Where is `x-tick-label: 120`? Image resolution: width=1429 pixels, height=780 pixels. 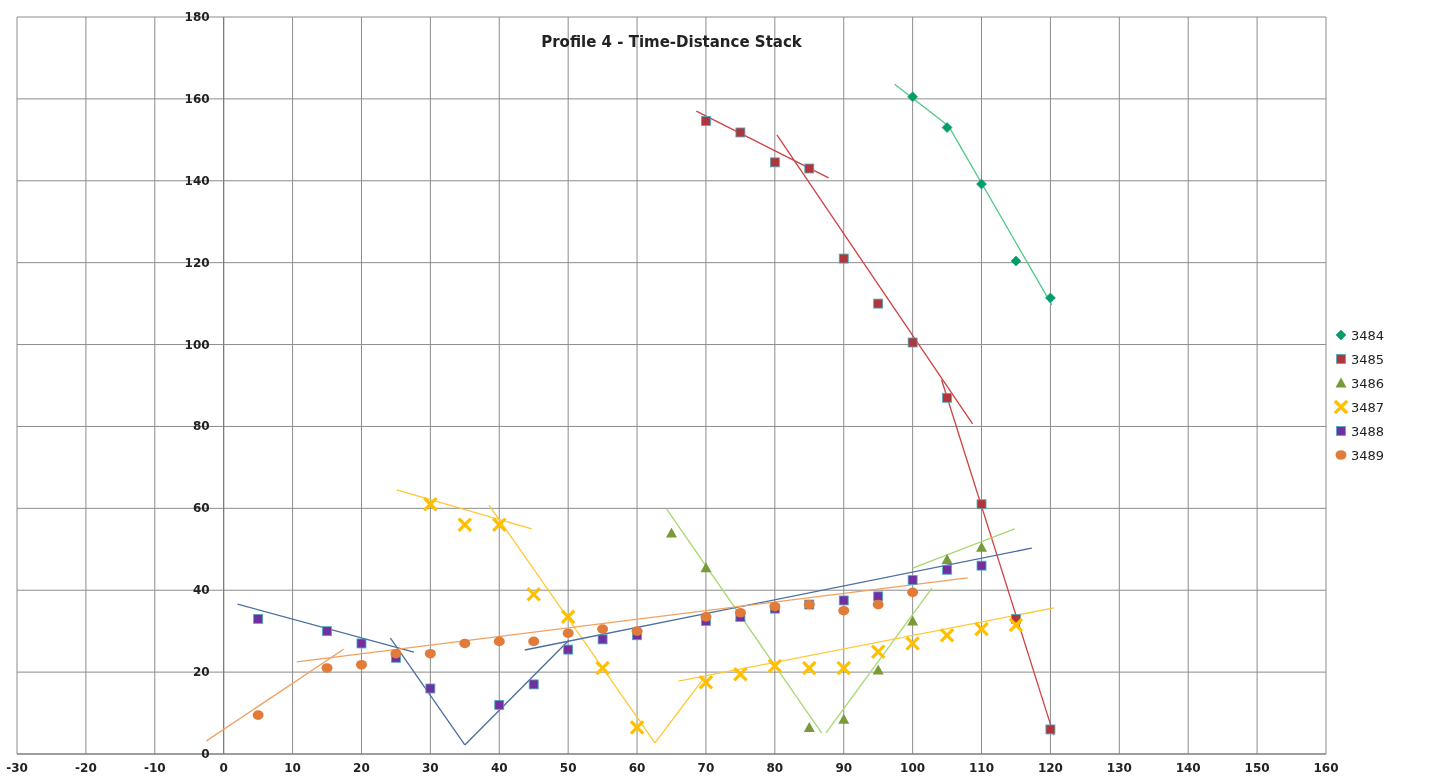 x-tick-label: 120 is located at coordinates (1050, 768).